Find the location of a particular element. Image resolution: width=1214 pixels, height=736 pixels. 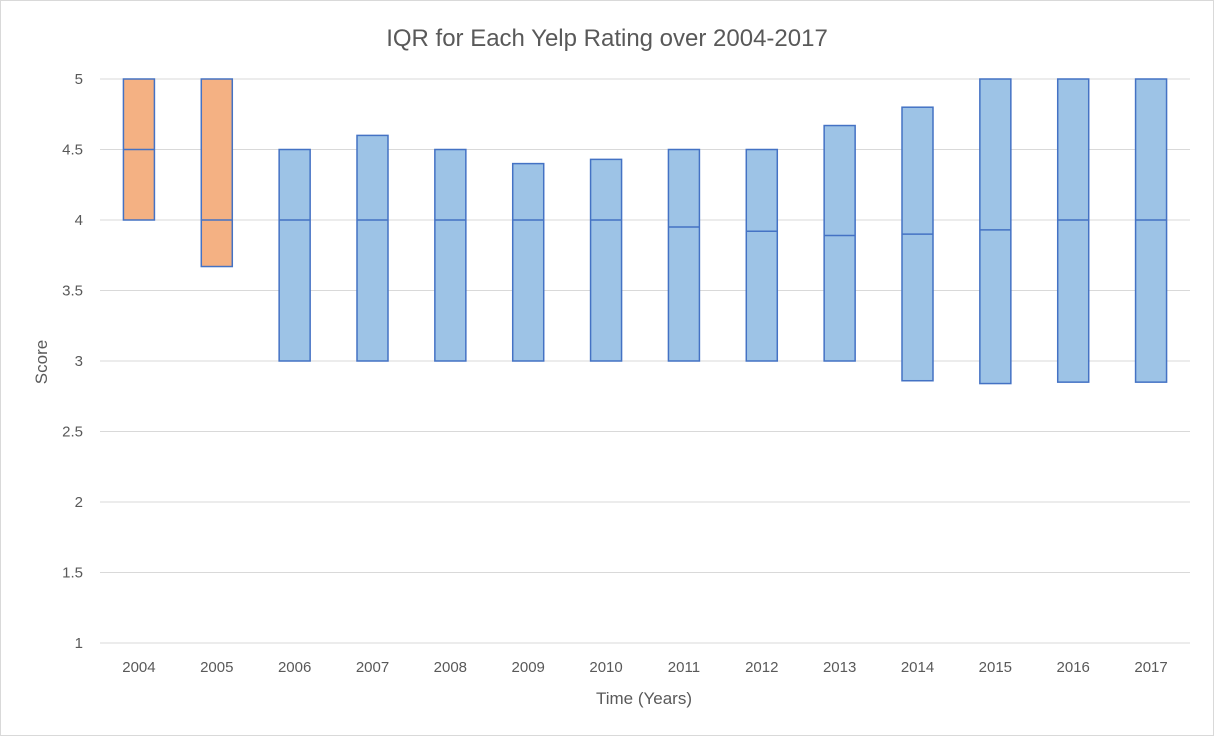

box-2010 is located at coordinates (606, 260).